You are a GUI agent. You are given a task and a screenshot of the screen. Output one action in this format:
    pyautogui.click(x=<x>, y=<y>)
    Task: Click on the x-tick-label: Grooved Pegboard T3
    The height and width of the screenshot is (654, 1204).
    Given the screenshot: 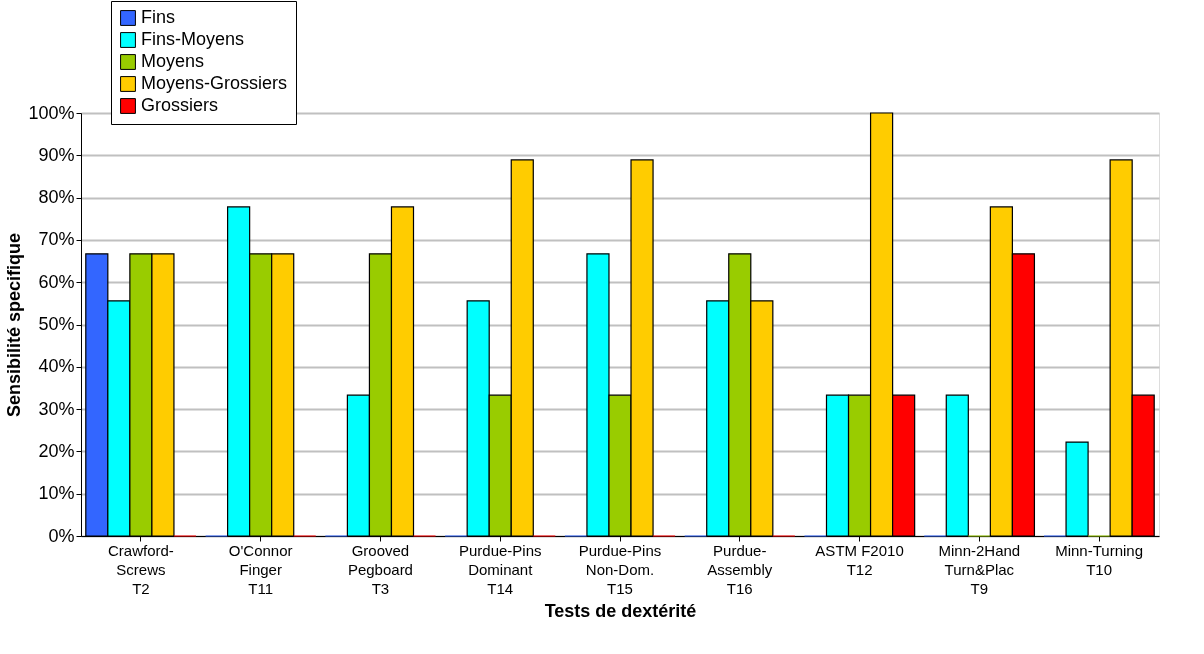 What is the action you would take?
    pyautogui.click(x=380, y=569)
    